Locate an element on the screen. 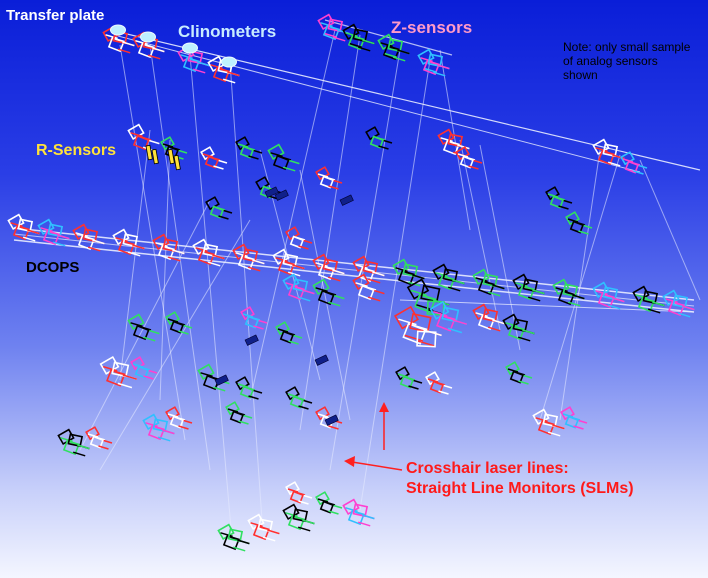 The image size is (708, 578). clinometers-label: Clinometers is located at coordinates (227, 31).